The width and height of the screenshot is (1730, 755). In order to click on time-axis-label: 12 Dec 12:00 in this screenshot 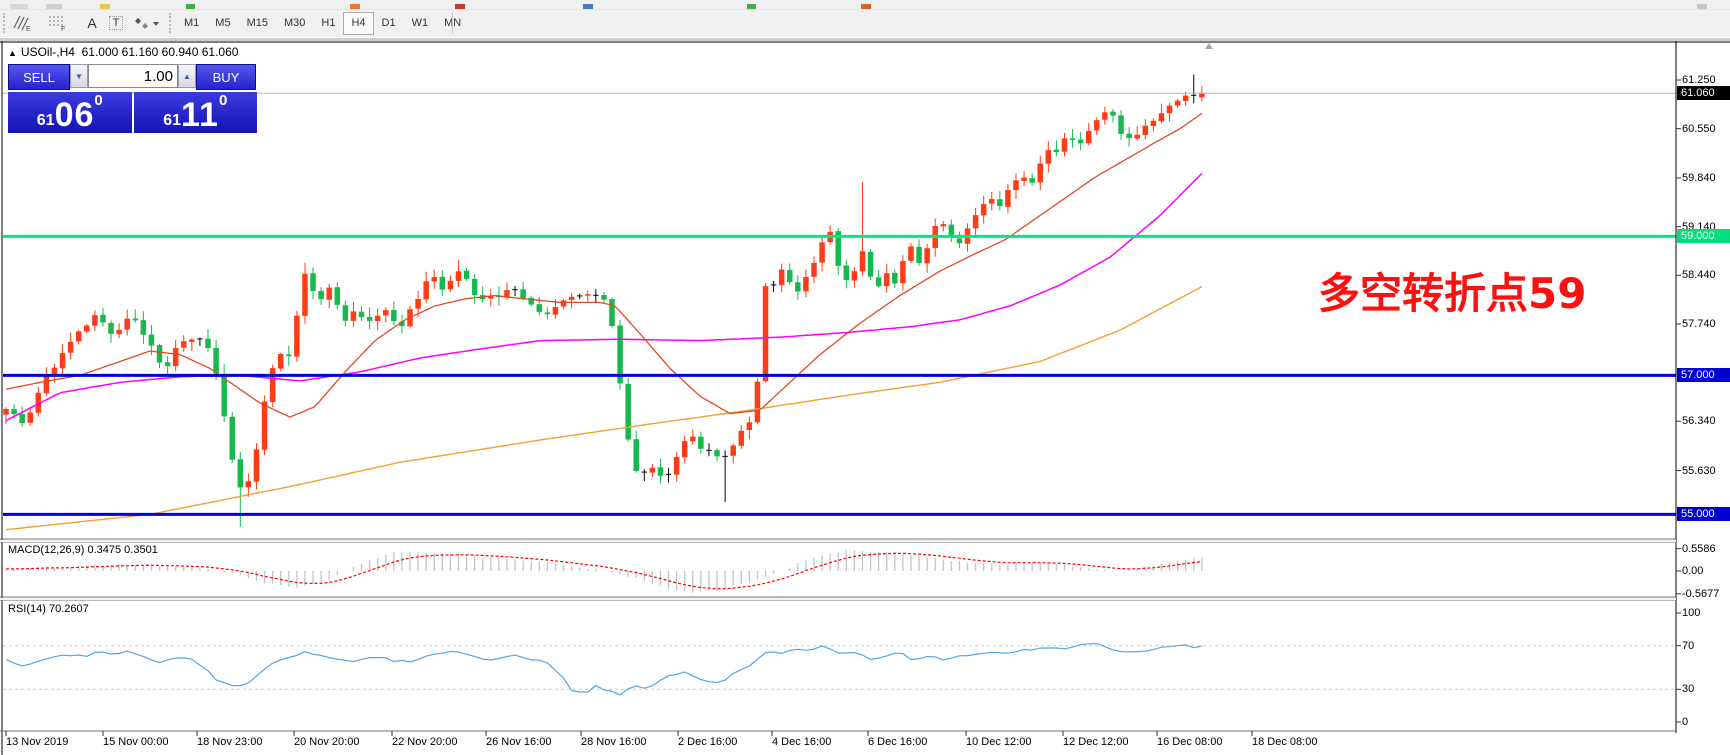, I will do `click(1096, 742)`.